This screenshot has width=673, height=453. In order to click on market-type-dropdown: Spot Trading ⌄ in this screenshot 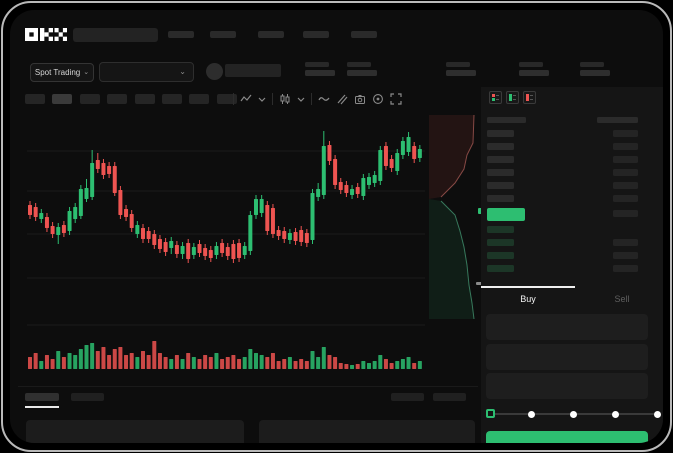, I will do `click(62, 72)`.